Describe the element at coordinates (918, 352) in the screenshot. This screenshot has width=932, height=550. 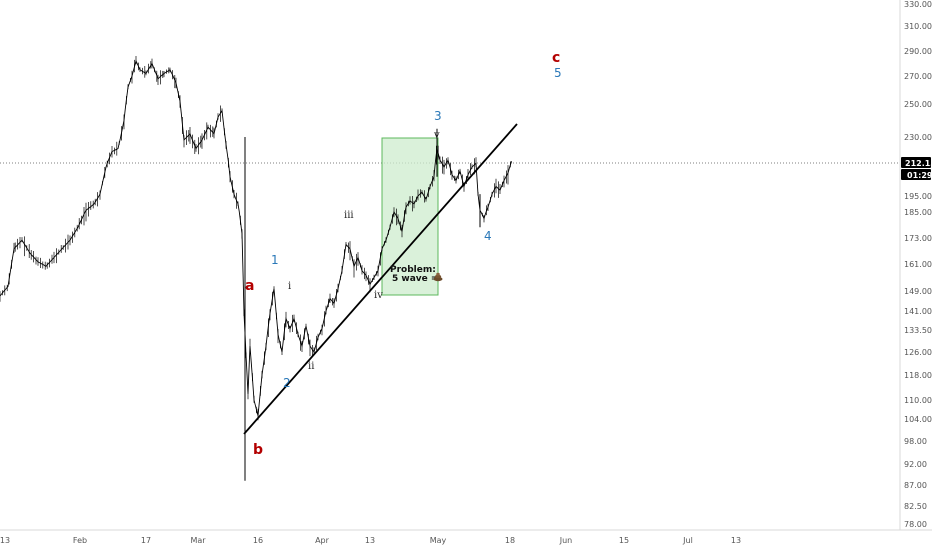
I see `y-tick-label: 126.00` at that location.